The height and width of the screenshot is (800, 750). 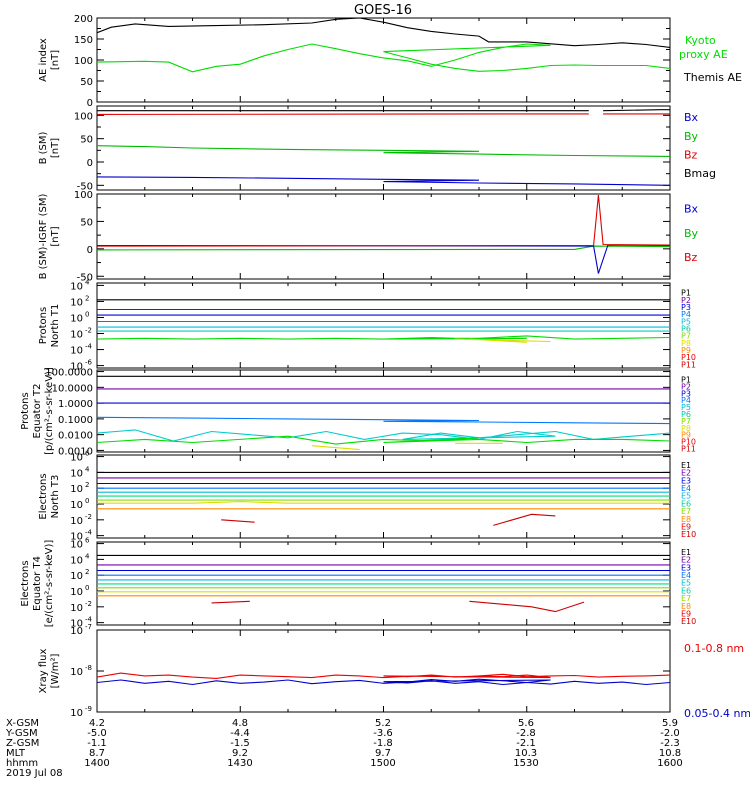 What do you see at coordinates (691, 233) in the screenshot?
I see `legend-entry: By` at bounding box center [691, 233].